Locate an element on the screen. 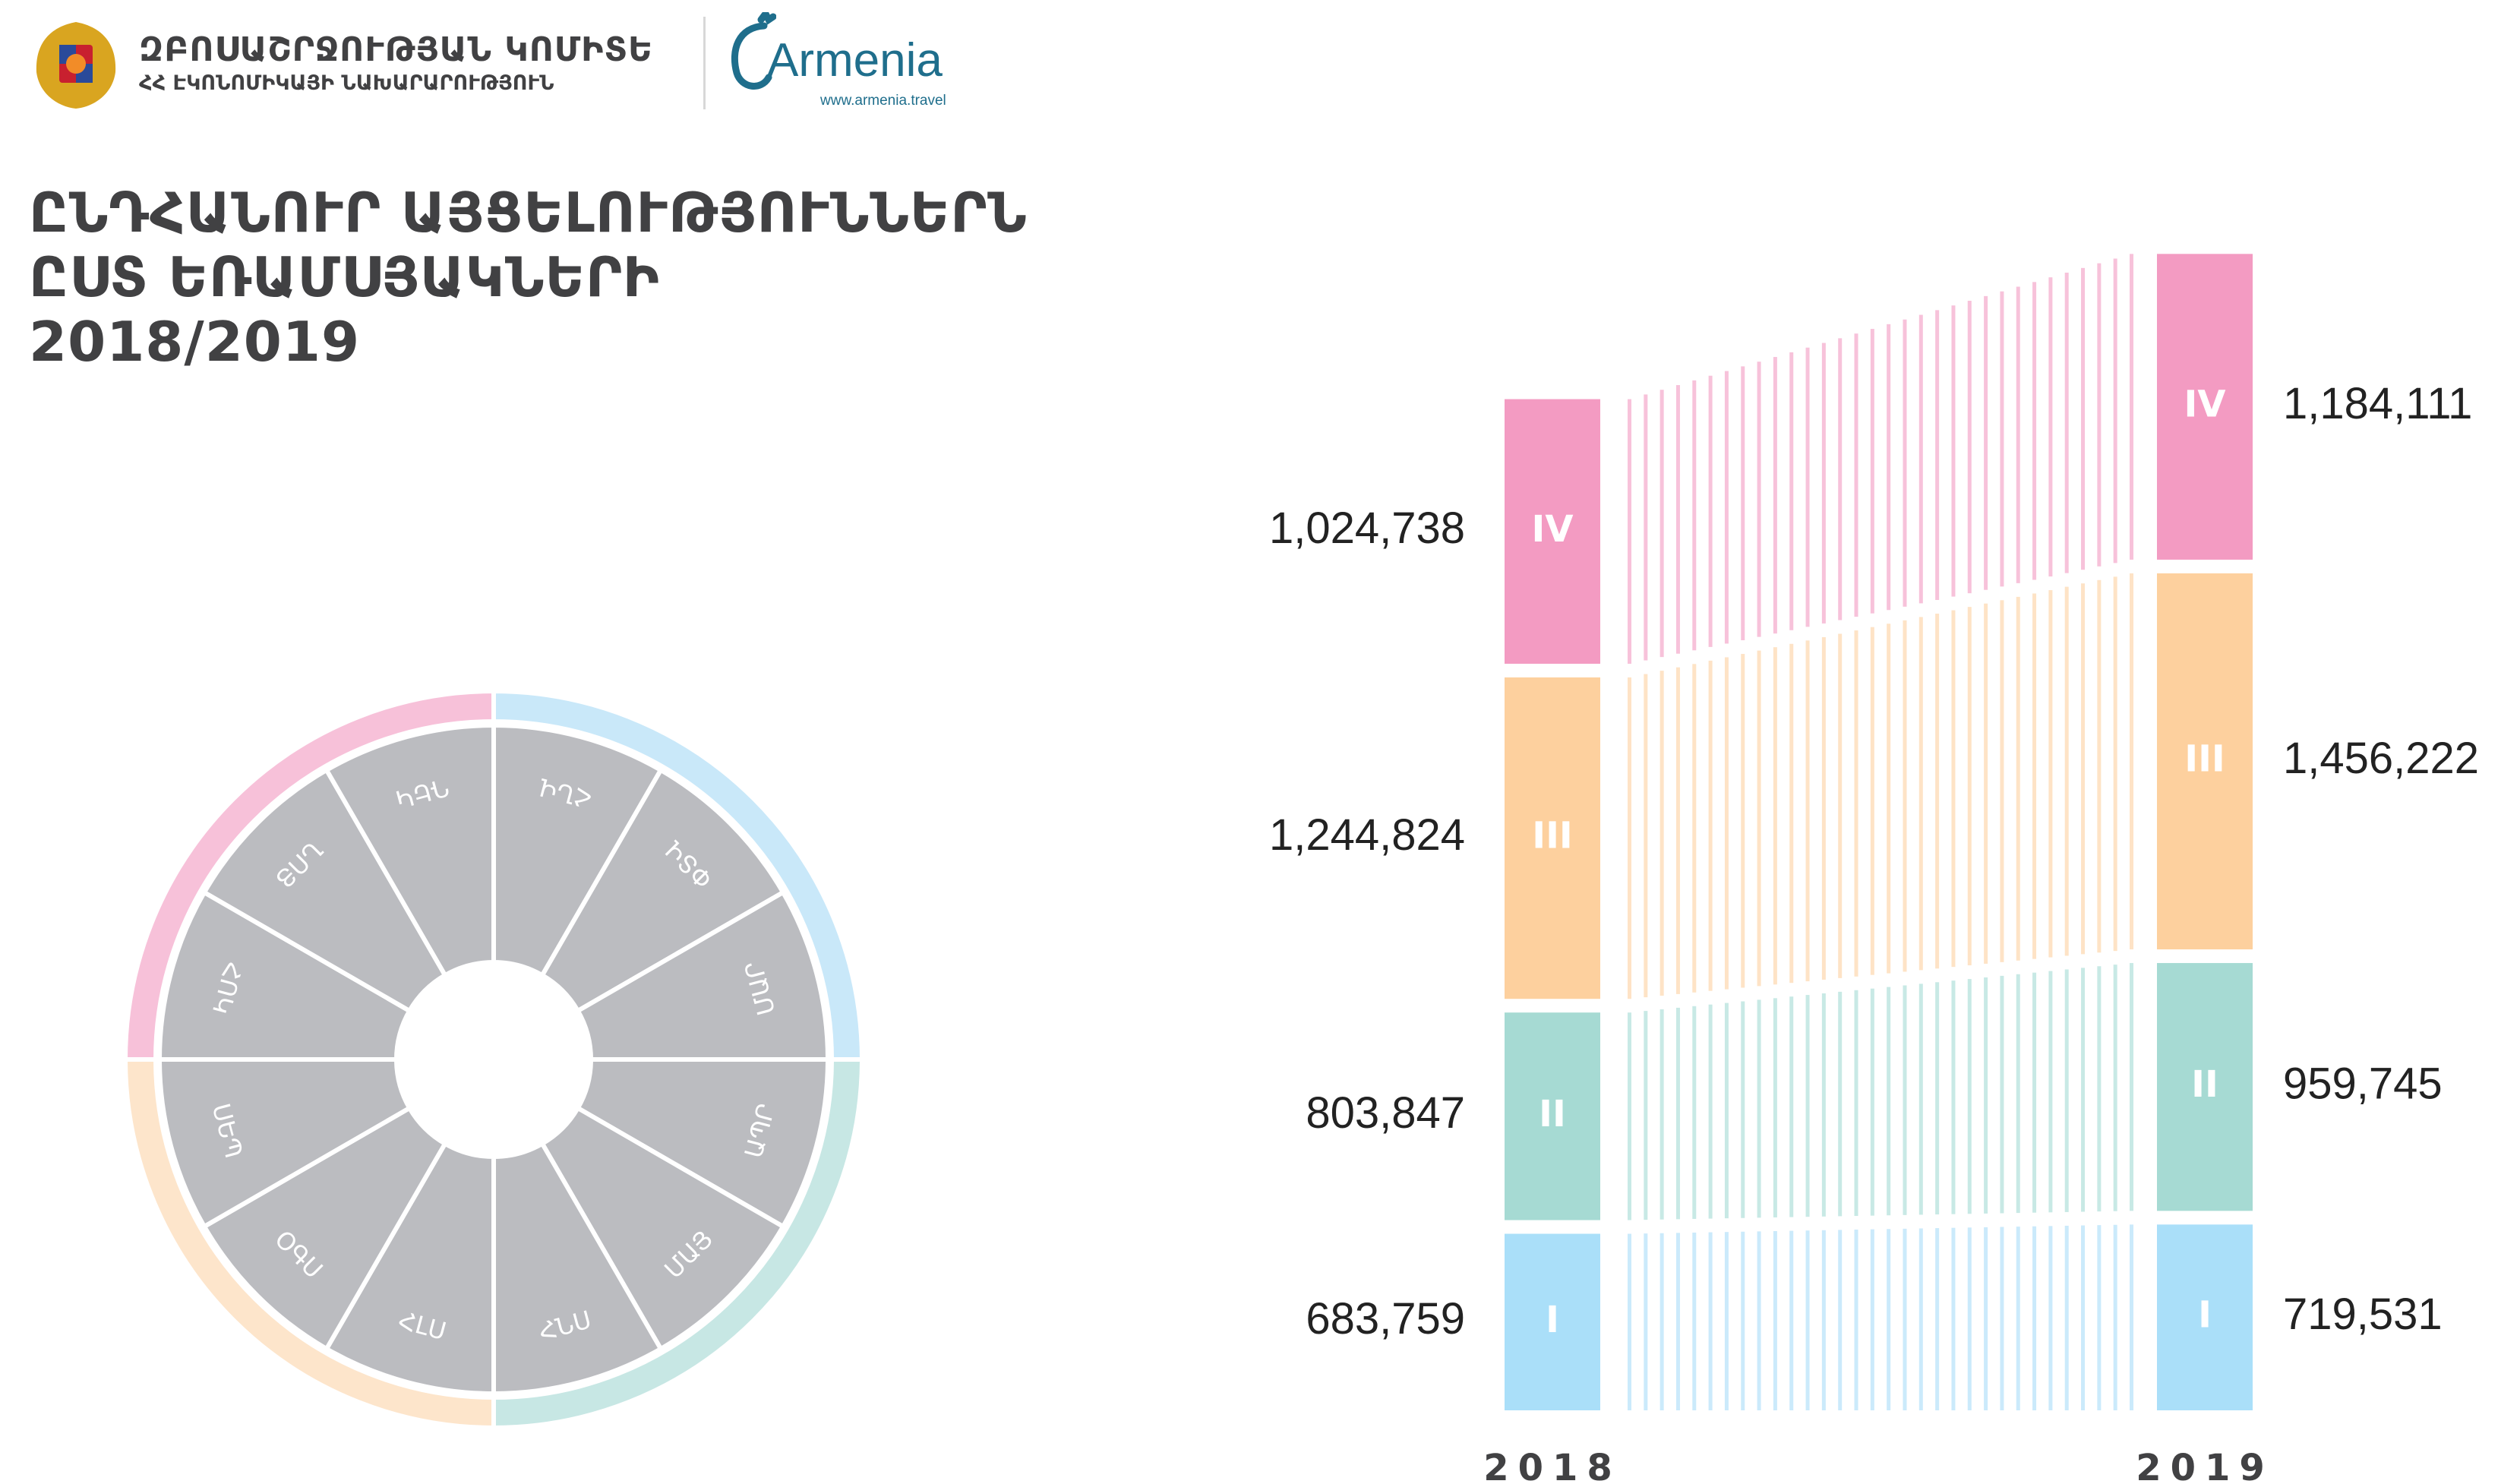  org-name: ԶԲՈՍԱՇՐՋՈՒԹՅԱՆ ԿՈՄԻՏԵ is located at coordinates (396, 49).